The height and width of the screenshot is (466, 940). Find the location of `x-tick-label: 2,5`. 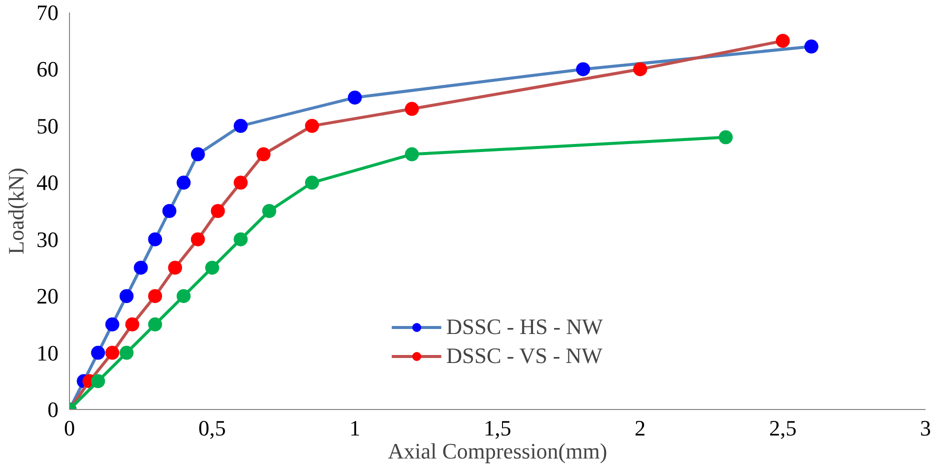

x-tick-label: 2,5 is located at coordinates (783, 428).